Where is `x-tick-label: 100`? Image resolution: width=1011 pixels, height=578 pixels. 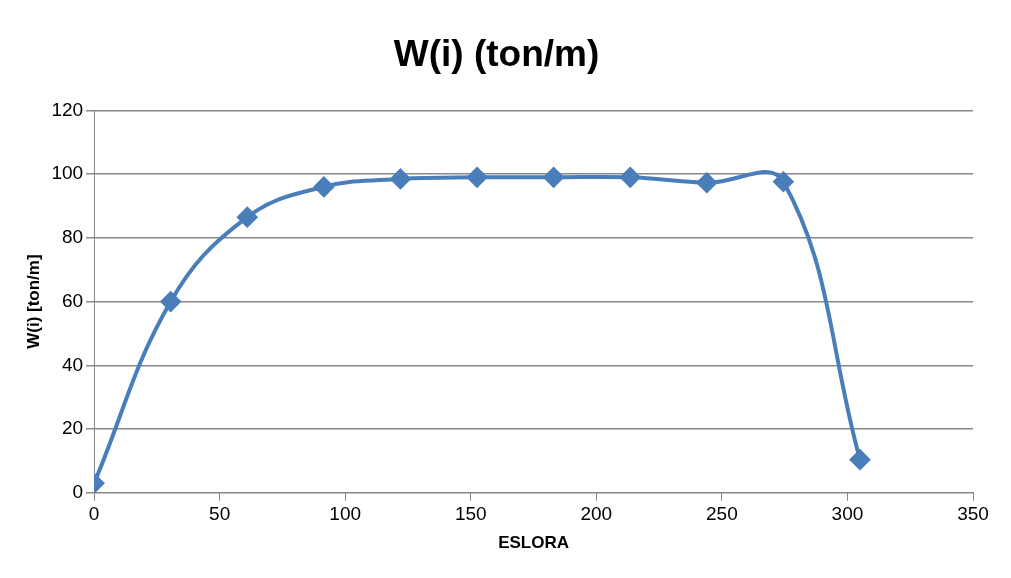
x-tick-label: 100 is located at coordinates (345, 514).